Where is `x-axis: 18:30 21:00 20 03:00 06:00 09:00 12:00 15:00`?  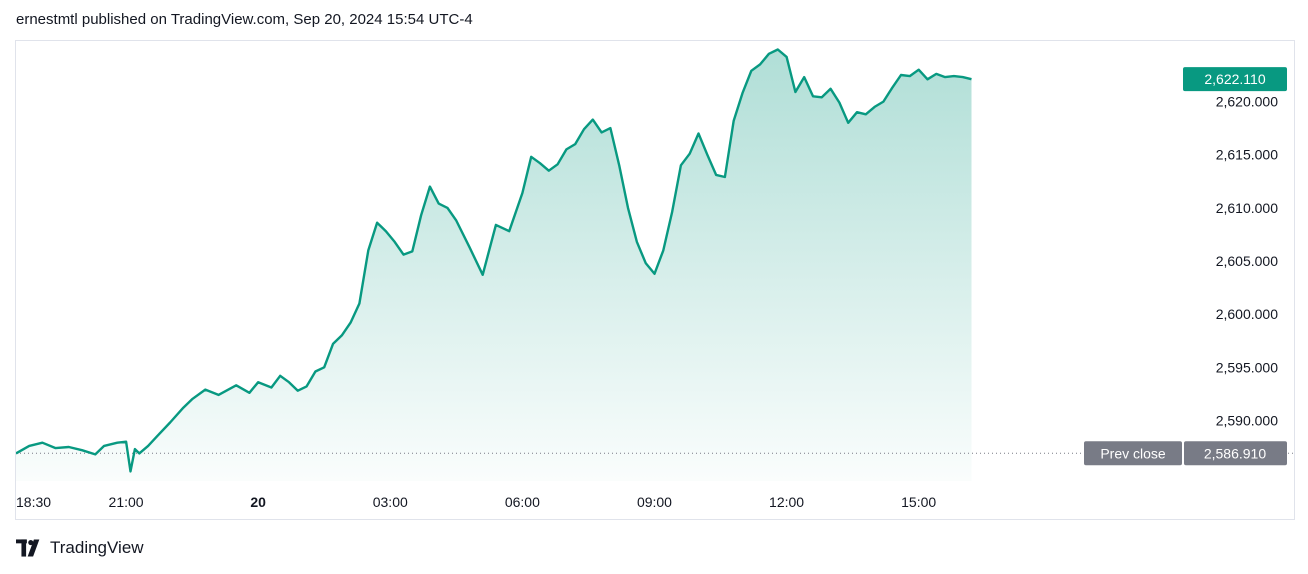 x-axis: 18:30 21:00 20 03:00 06:00 09:00 12:00 15:00 is located at coordinates (476, 502).